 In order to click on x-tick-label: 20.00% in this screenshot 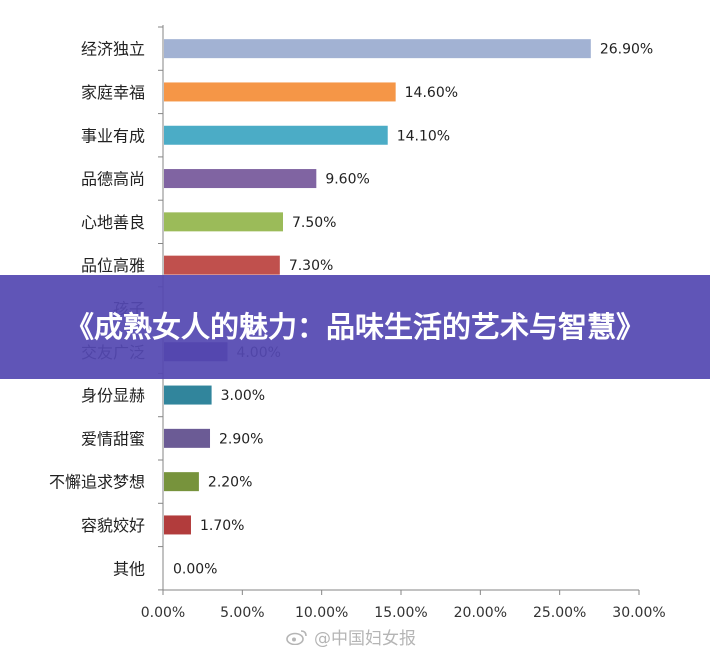, I will do `click(480, 613)`.